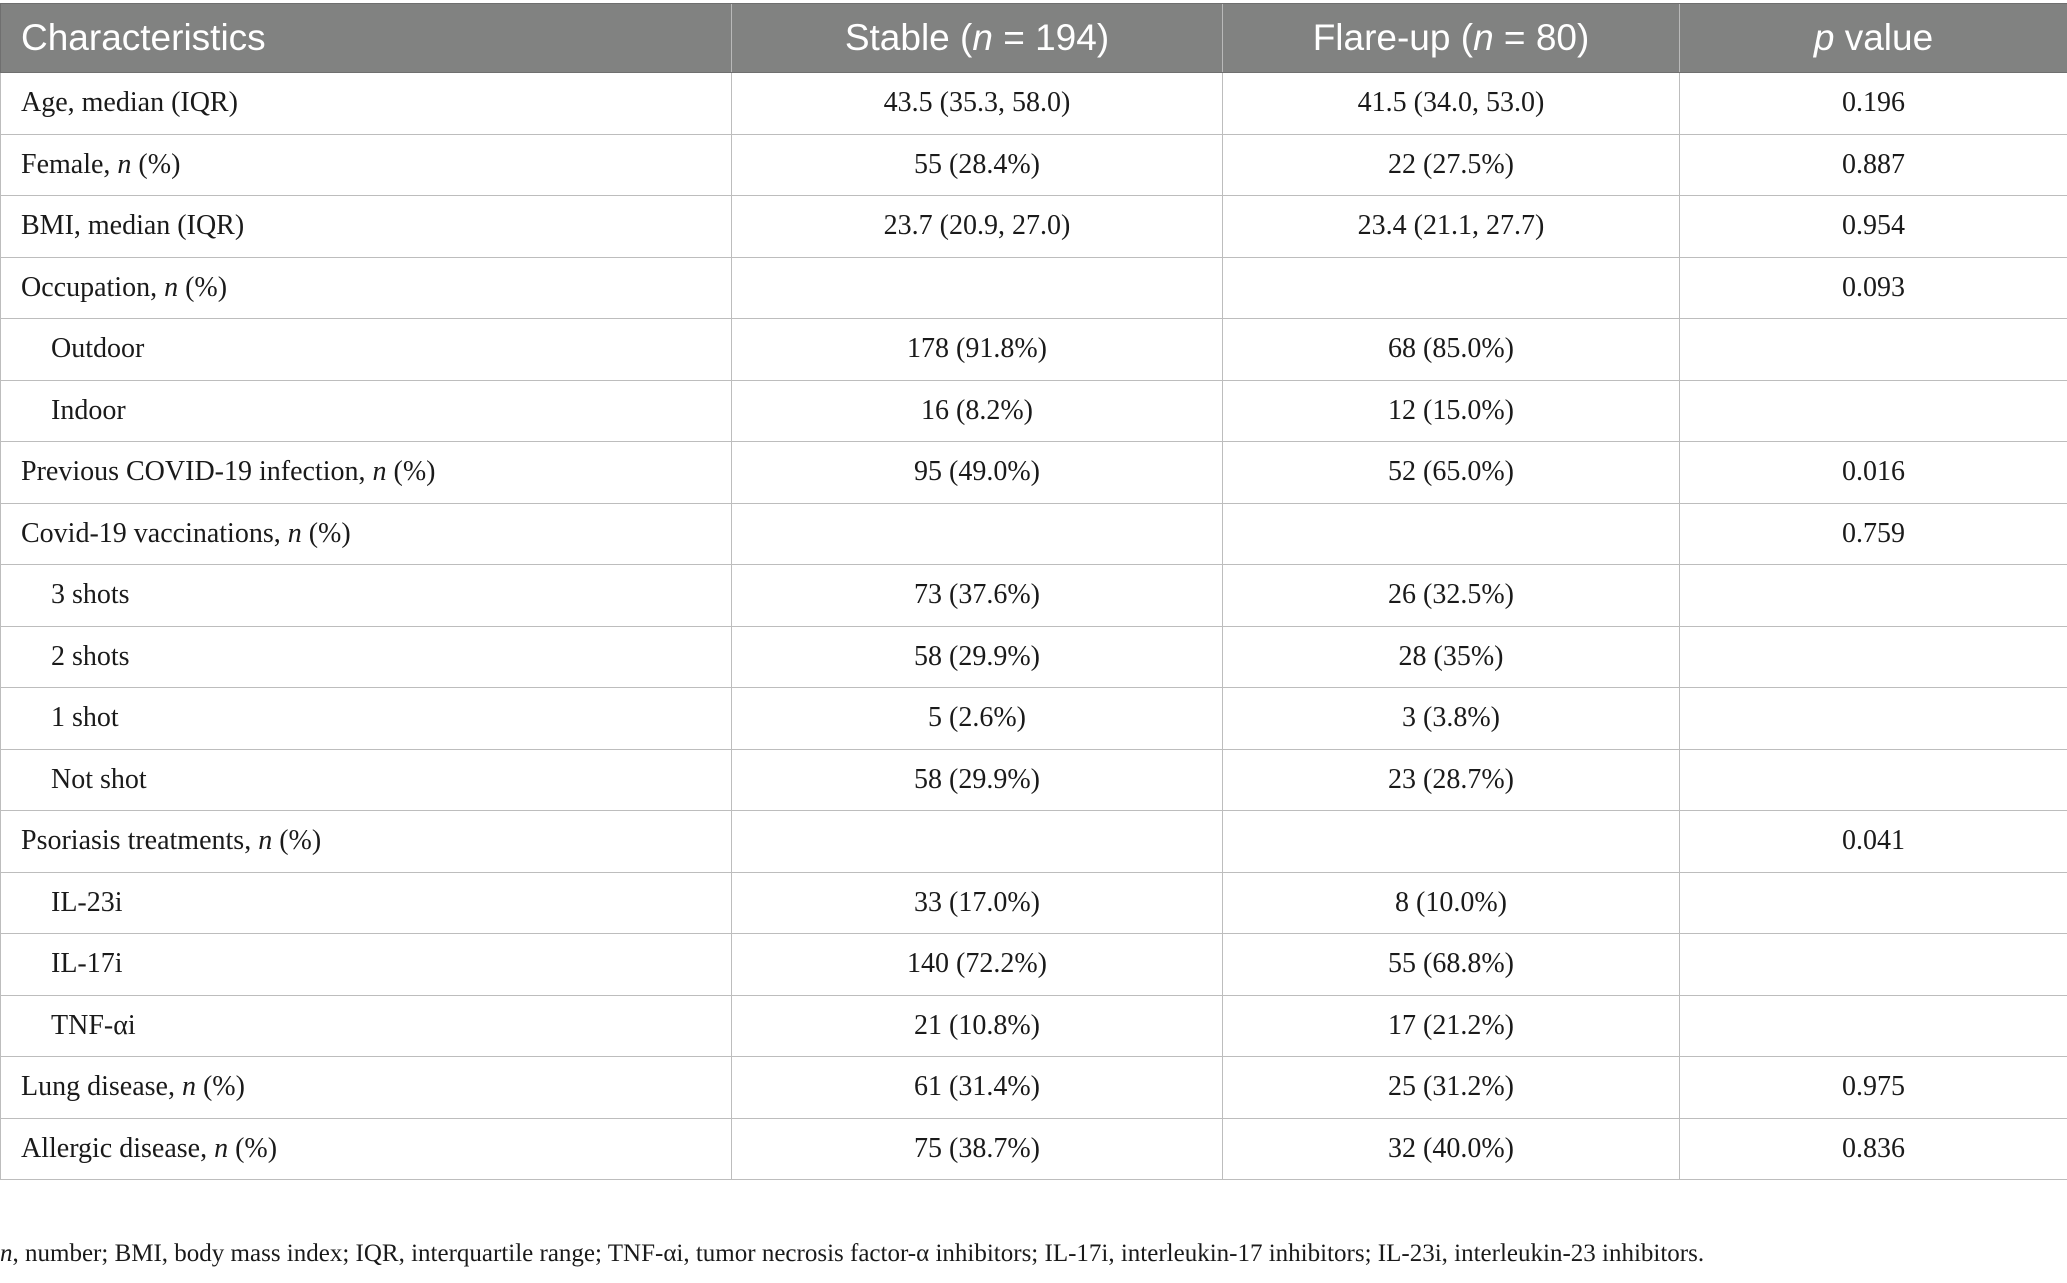 Image resolution: width=2067 pixels, height=1283 pixels. I want to click on p-value-cell: 0.887, so click(1873, 164).